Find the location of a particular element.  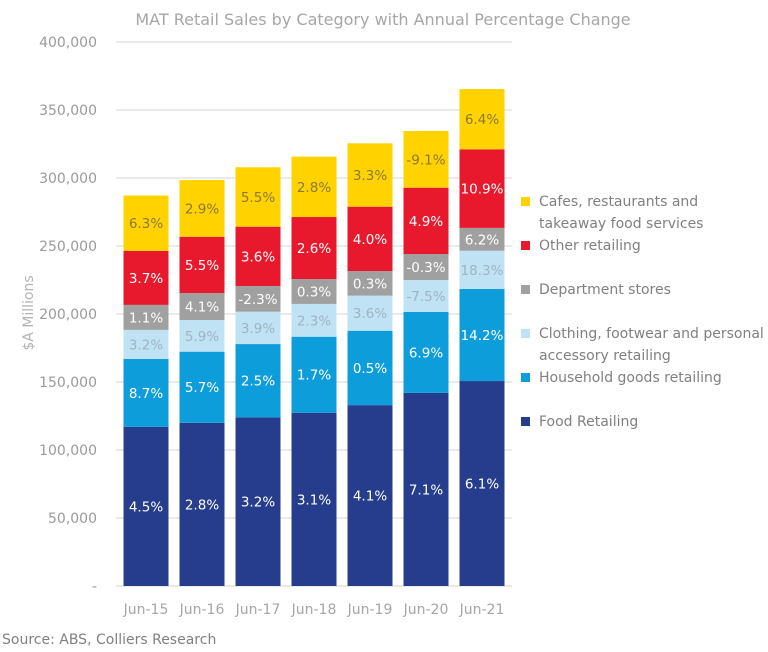

data-label: 8.7% is located at coordinates (146, 394).